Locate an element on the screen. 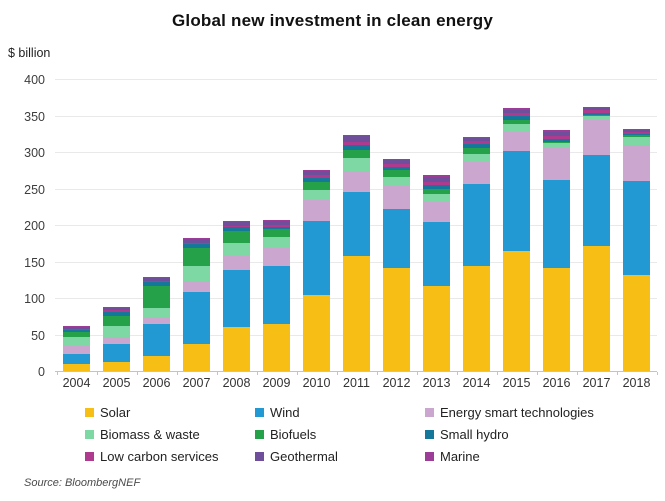  bar-segment-low-carbon-services-2018 is located at coordinates (636, 132).